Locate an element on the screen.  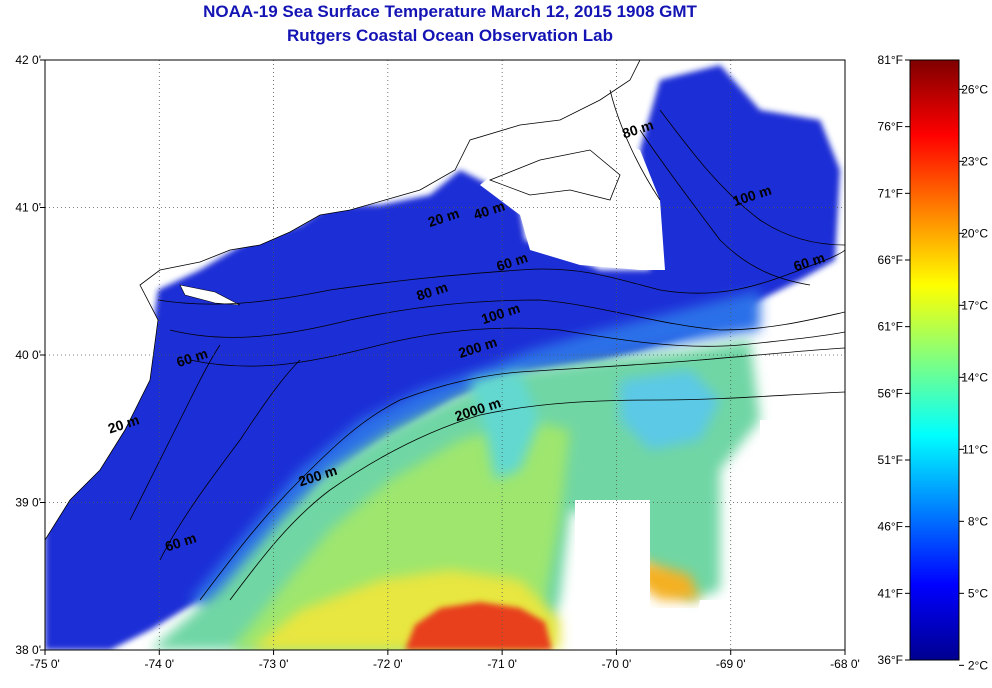
colorbar is located at coordinates (934, 360).